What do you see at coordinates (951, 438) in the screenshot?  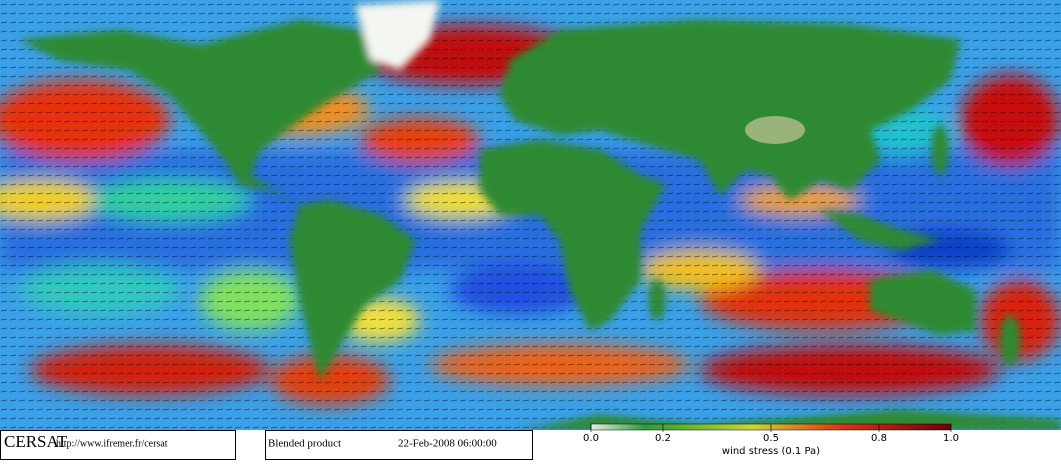 I see `colorbar-tick-label: 1.0` at bounding box center [951, 438].